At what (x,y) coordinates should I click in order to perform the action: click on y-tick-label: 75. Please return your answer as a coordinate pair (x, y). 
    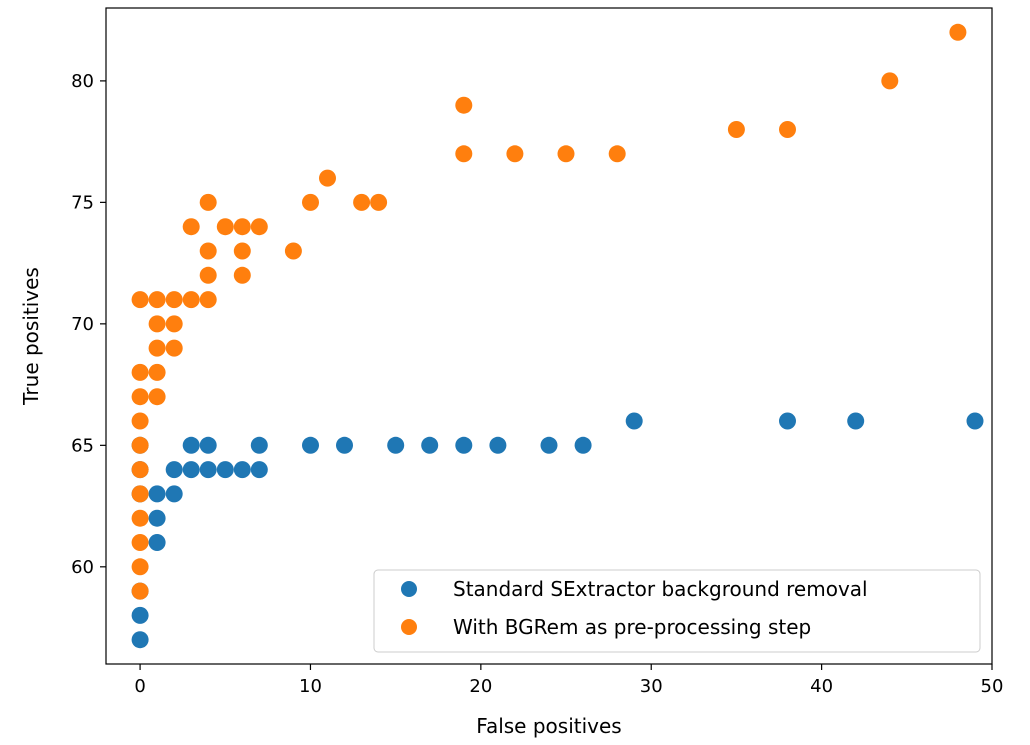
    Looking at the image, I should click on (82, 202).